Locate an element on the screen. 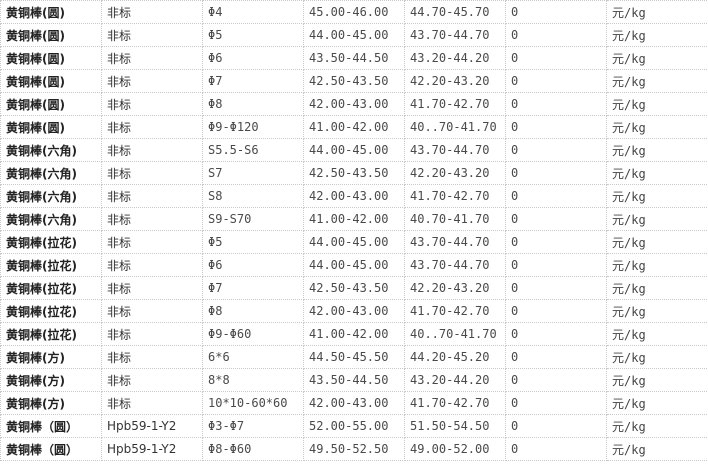 The height and width of the screenshot is (464, 708). cell-price_range_2: 51.50-54.50 is located at coordinates (455, 426).